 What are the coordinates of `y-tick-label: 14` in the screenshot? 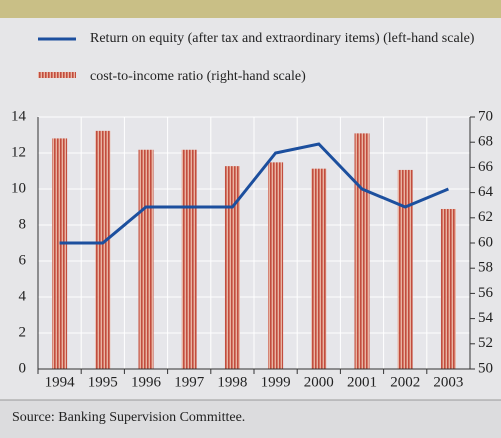 It's located at (19, 116).